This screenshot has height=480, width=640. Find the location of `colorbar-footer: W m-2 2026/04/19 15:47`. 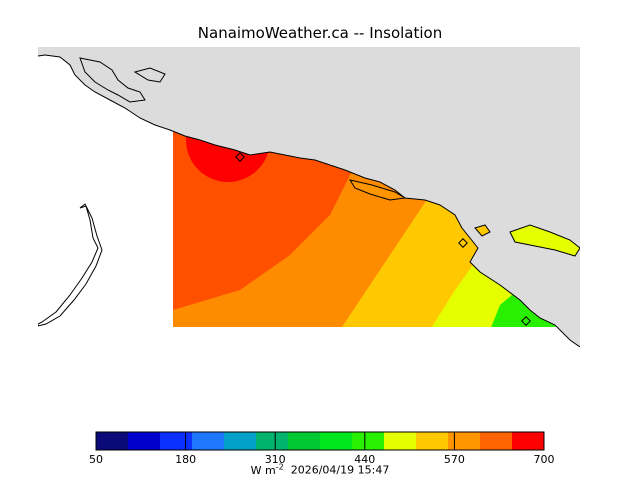

colorbar-footer: W m-2 2026/04/19 15:47 is located at coordinates (320, 469).